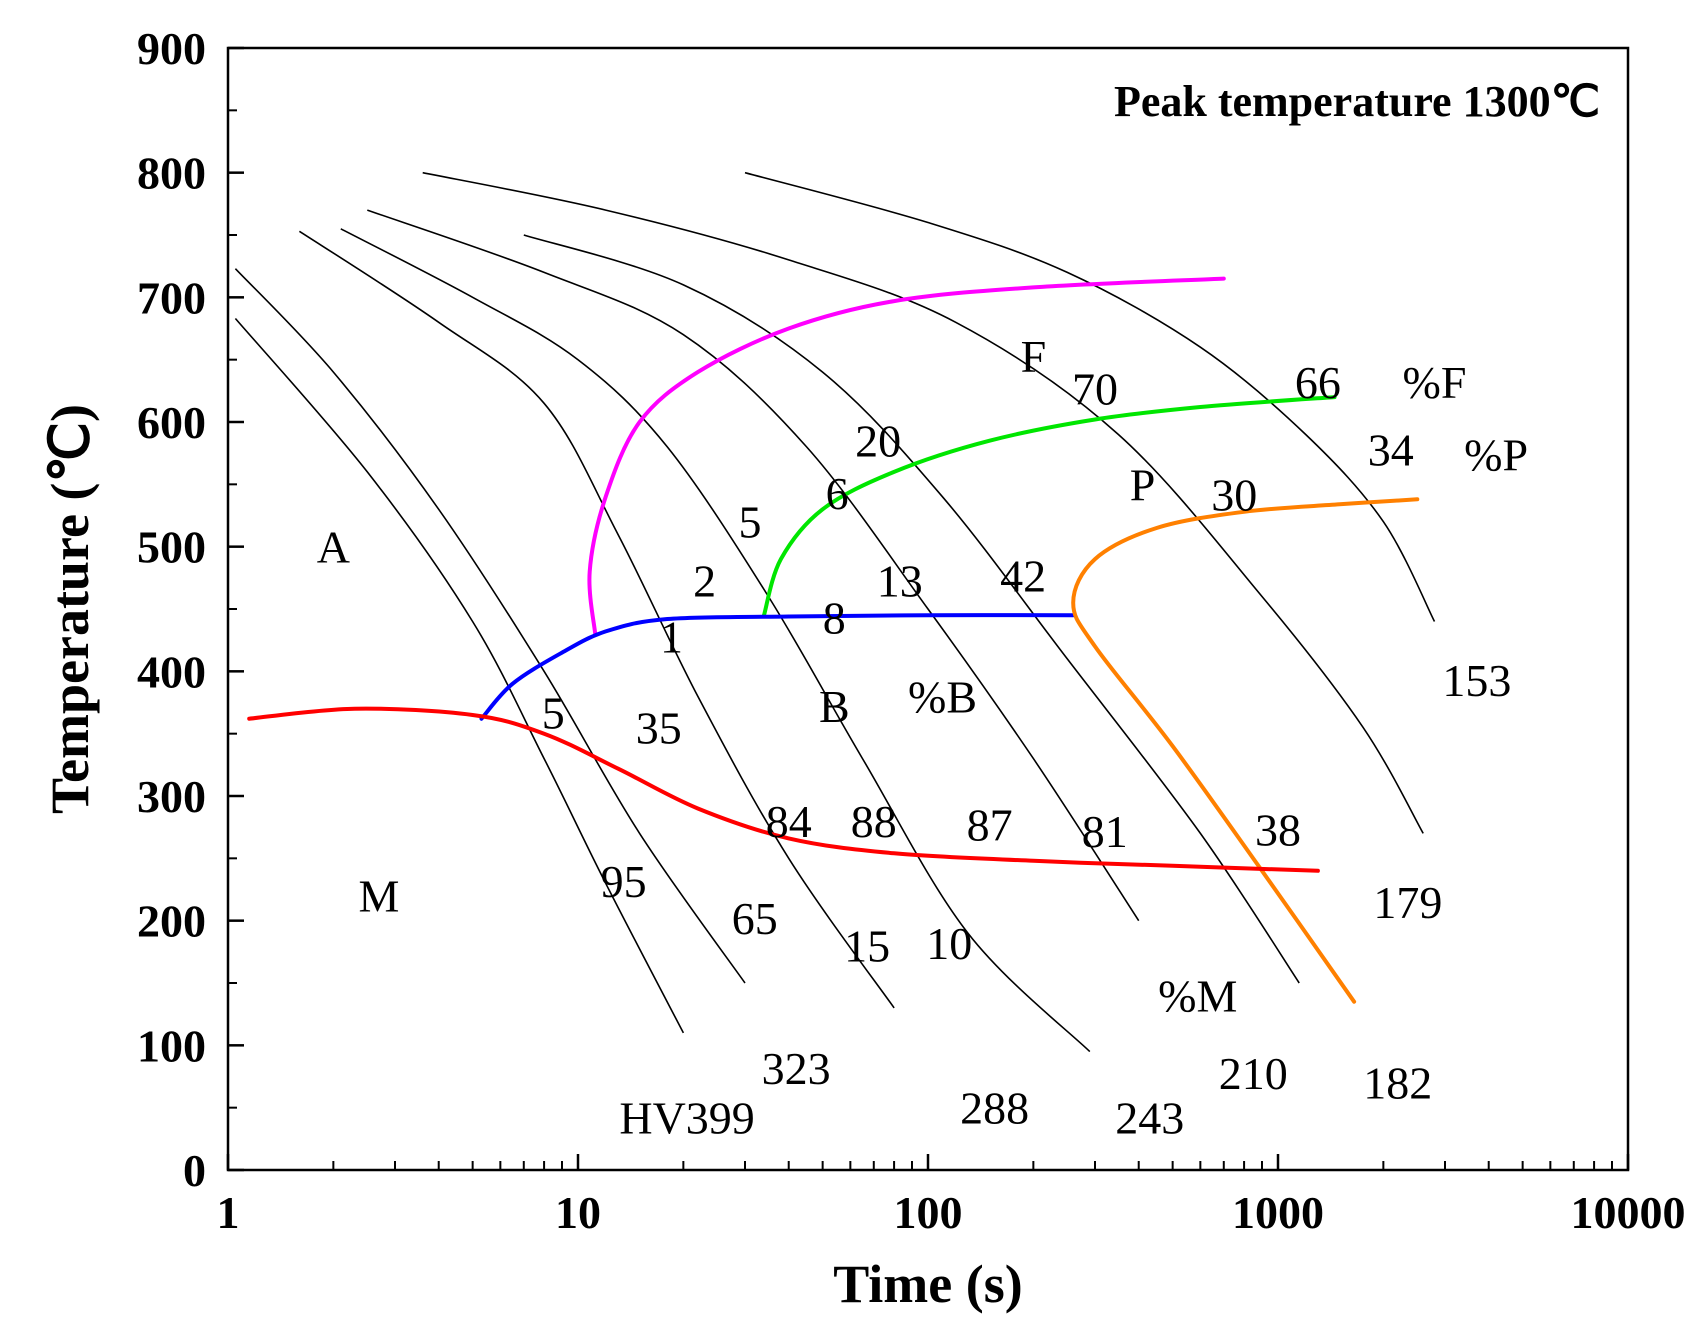  What do you see at coordinates (874, 821) in the screenshot?
I see `annotation-label: 88` at bounding box center [874, 821].